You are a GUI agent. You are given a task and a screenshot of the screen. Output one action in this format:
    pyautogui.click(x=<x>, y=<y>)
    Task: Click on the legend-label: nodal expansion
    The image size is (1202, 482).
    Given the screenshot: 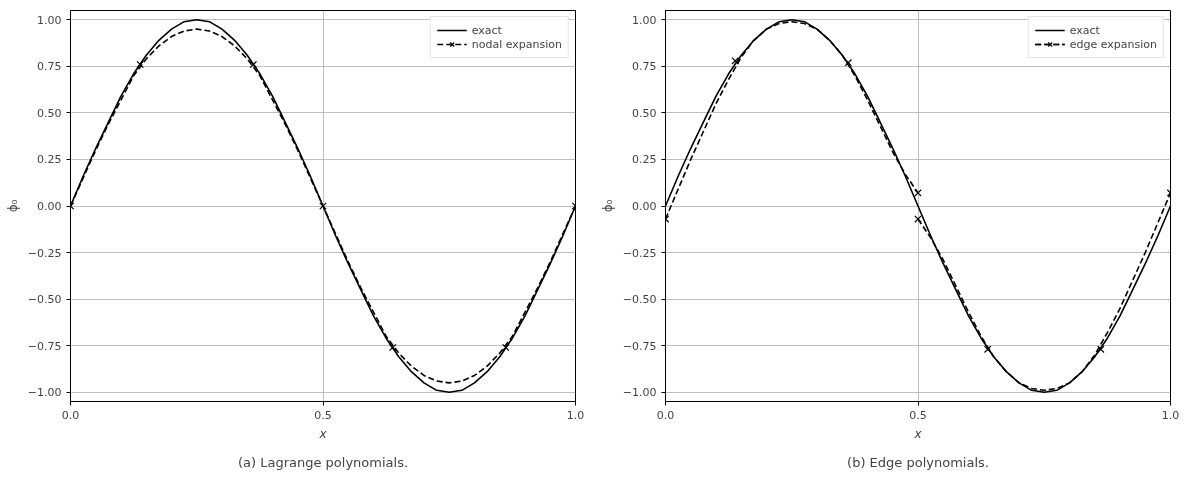 What is the action you would take?
    pyautogui.click(x=516, y=44)
    